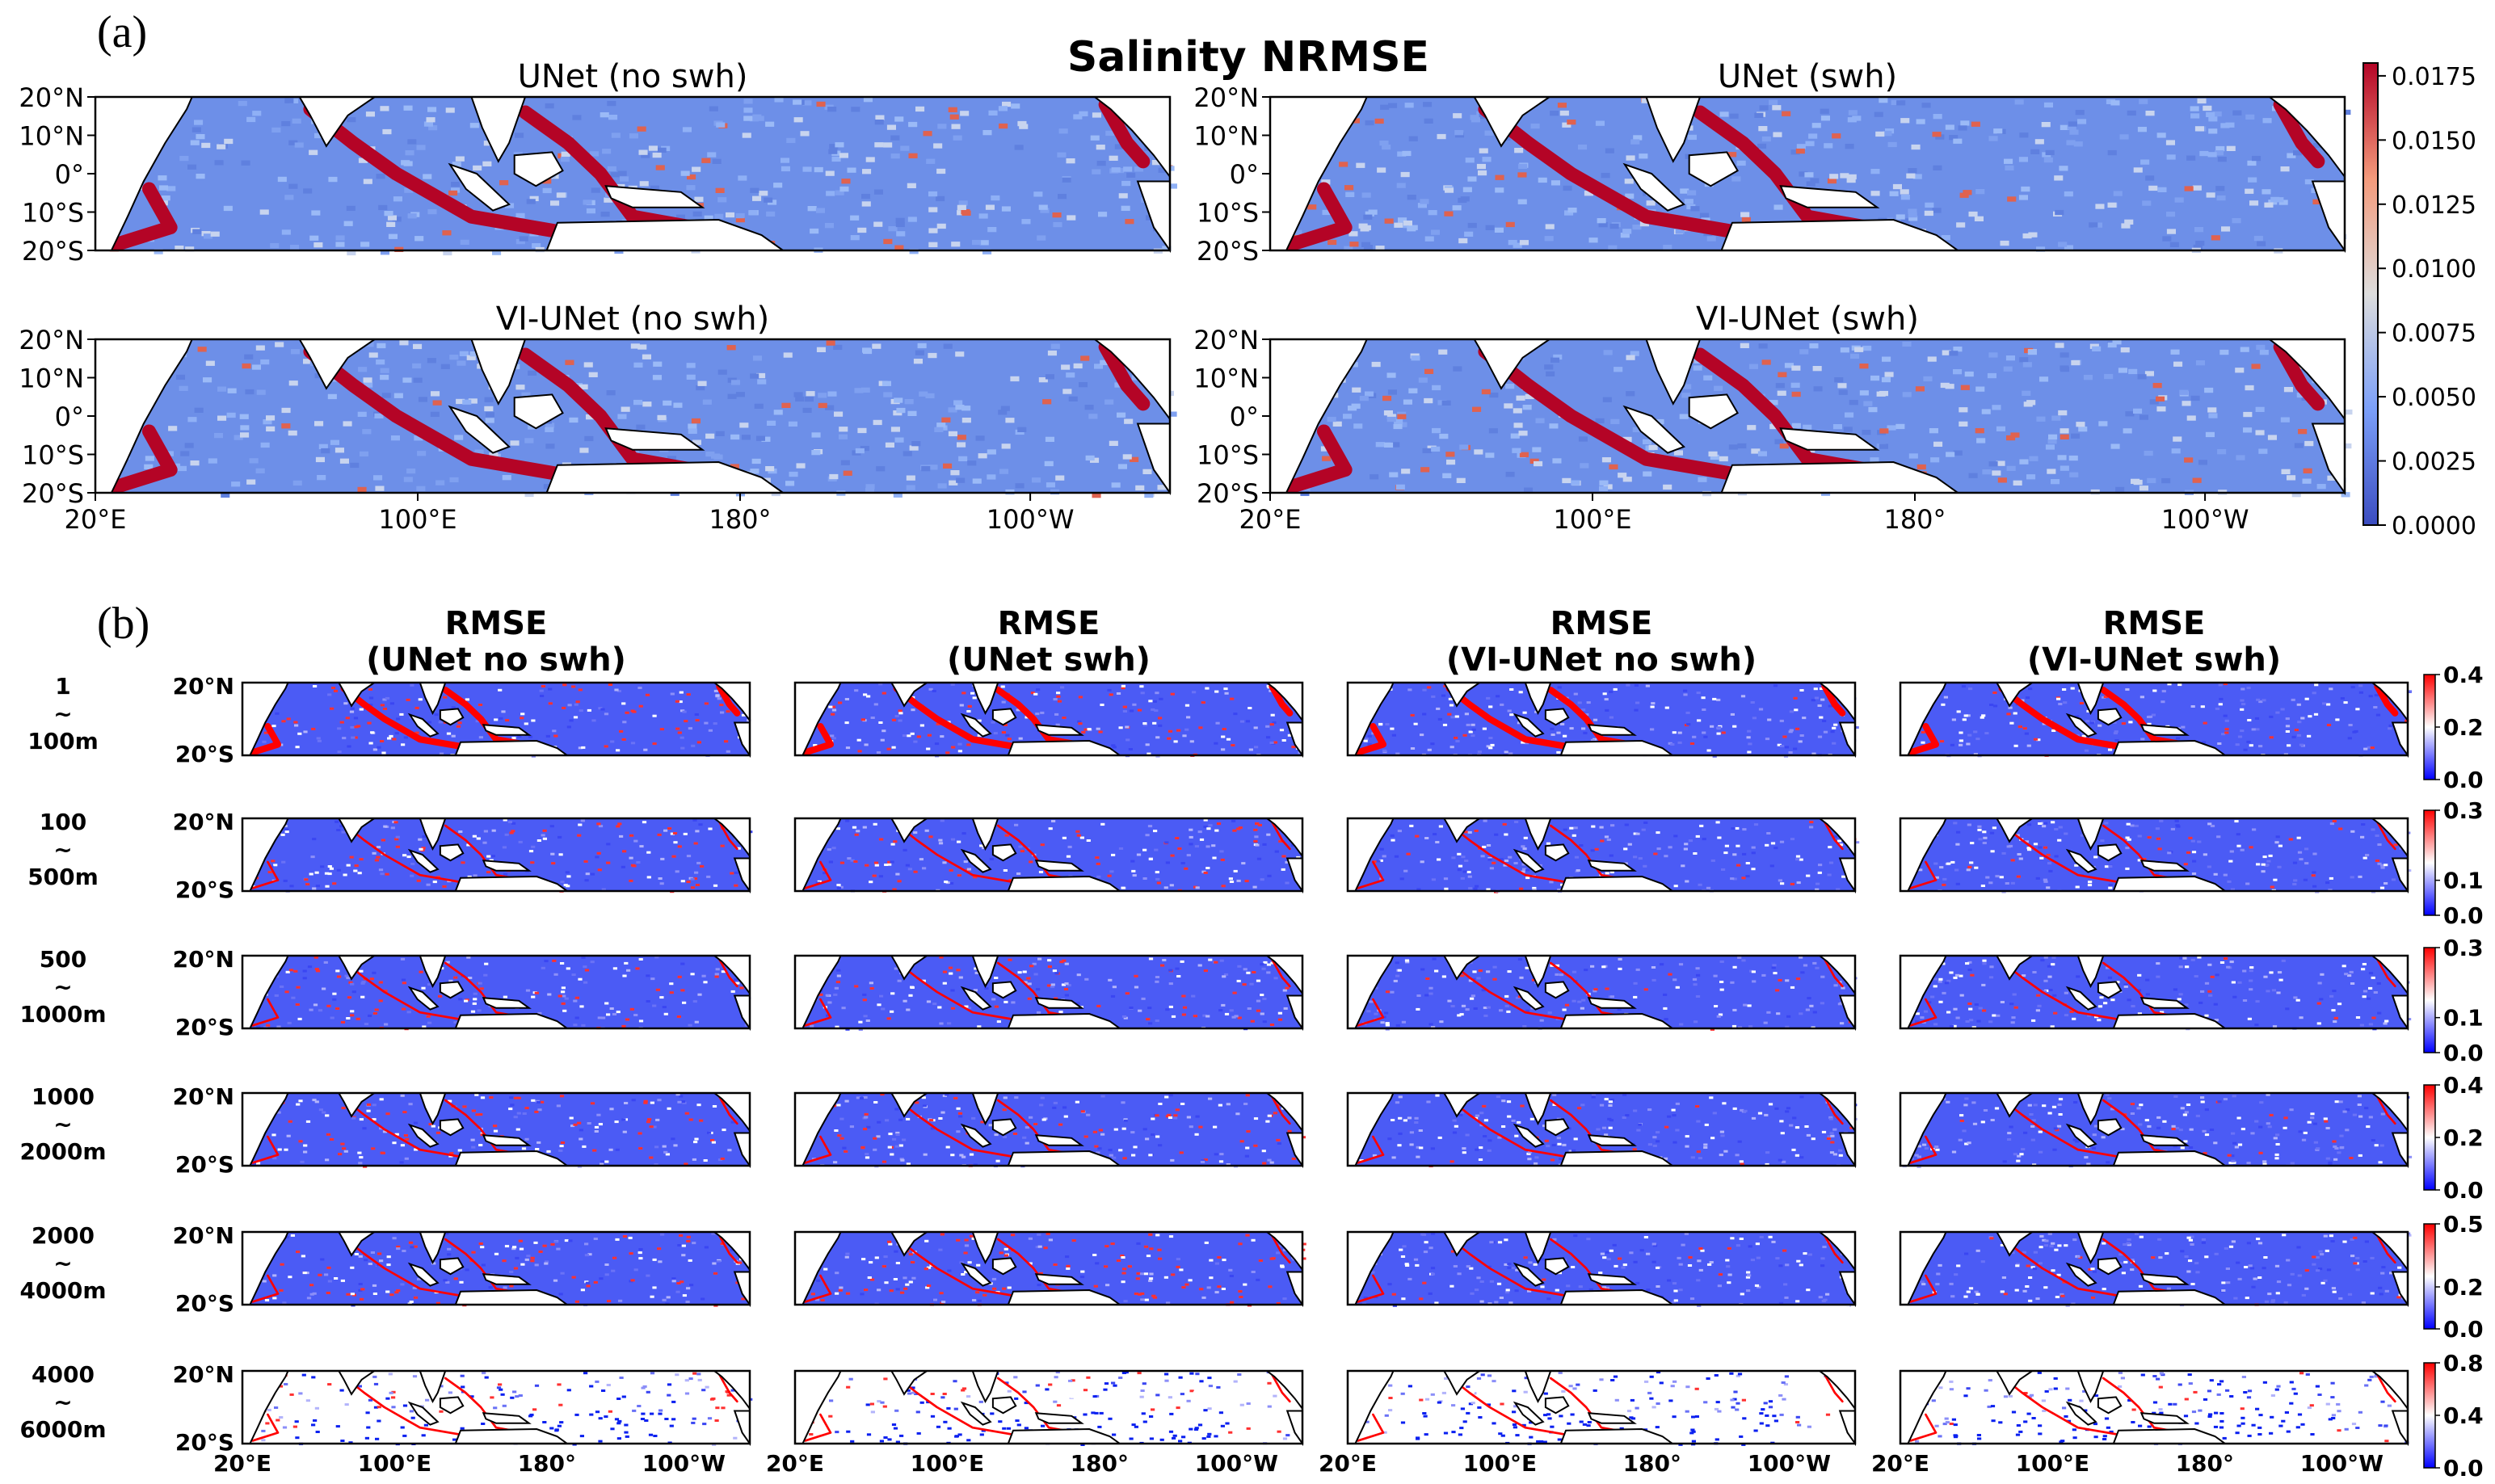 This screenshot has height=1484, width=2495. Describe the element at coordinates (69, 174) in the screenshot. I see `y-tick-label: 0°` at that location.